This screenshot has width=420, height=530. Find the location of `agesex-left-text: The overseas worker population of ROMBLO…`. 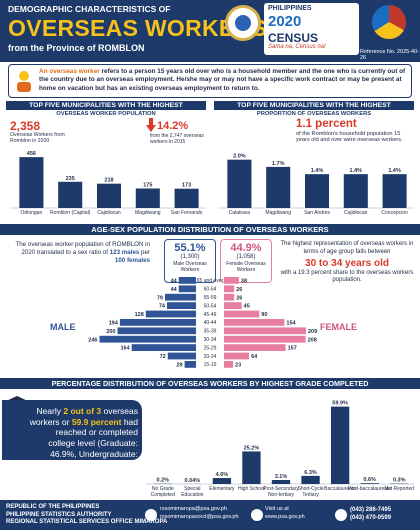

agesex-left-text: The overseas worker population of ROMBLO… is located at coordinates (80, 253).